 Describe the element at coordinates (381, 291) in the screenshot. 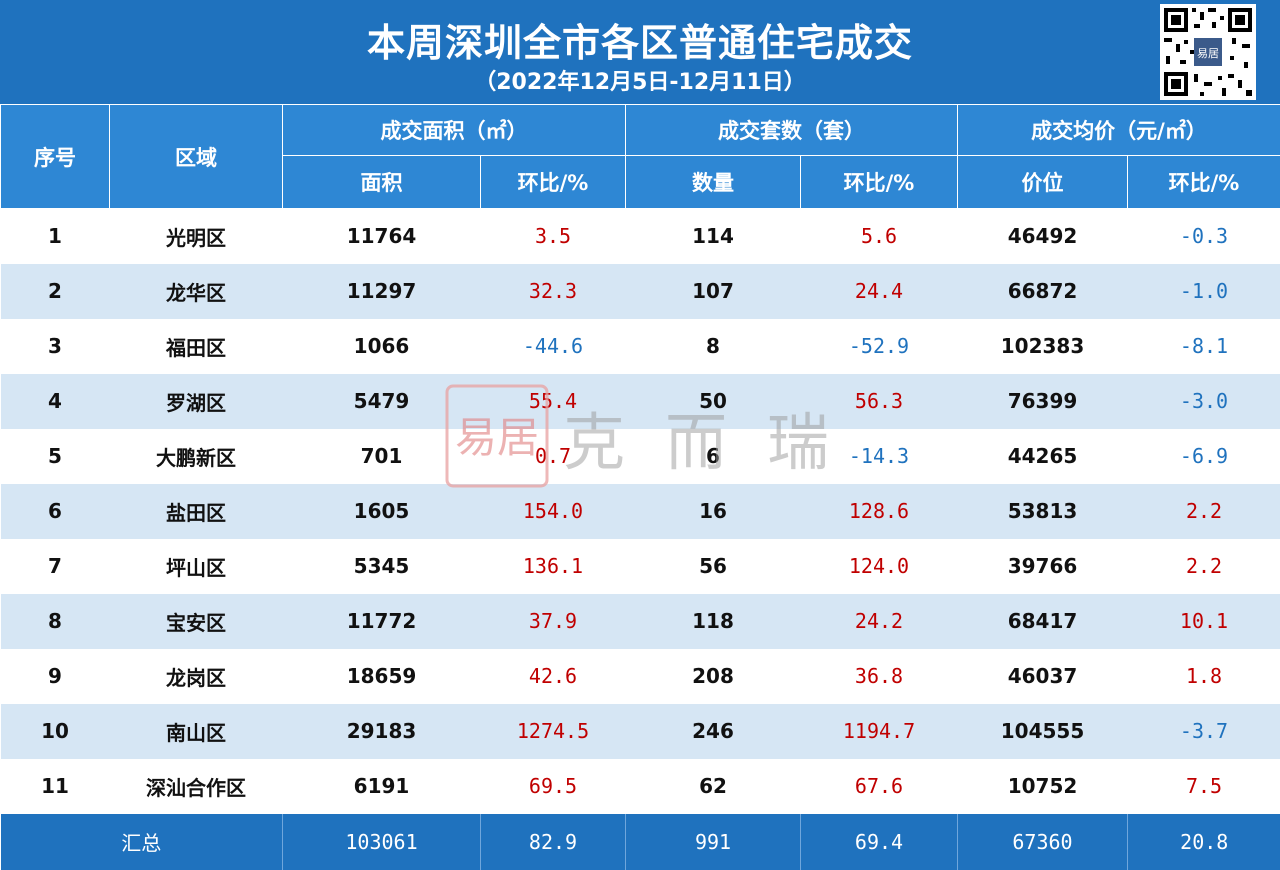

I see `row-area: 11297` at that location.